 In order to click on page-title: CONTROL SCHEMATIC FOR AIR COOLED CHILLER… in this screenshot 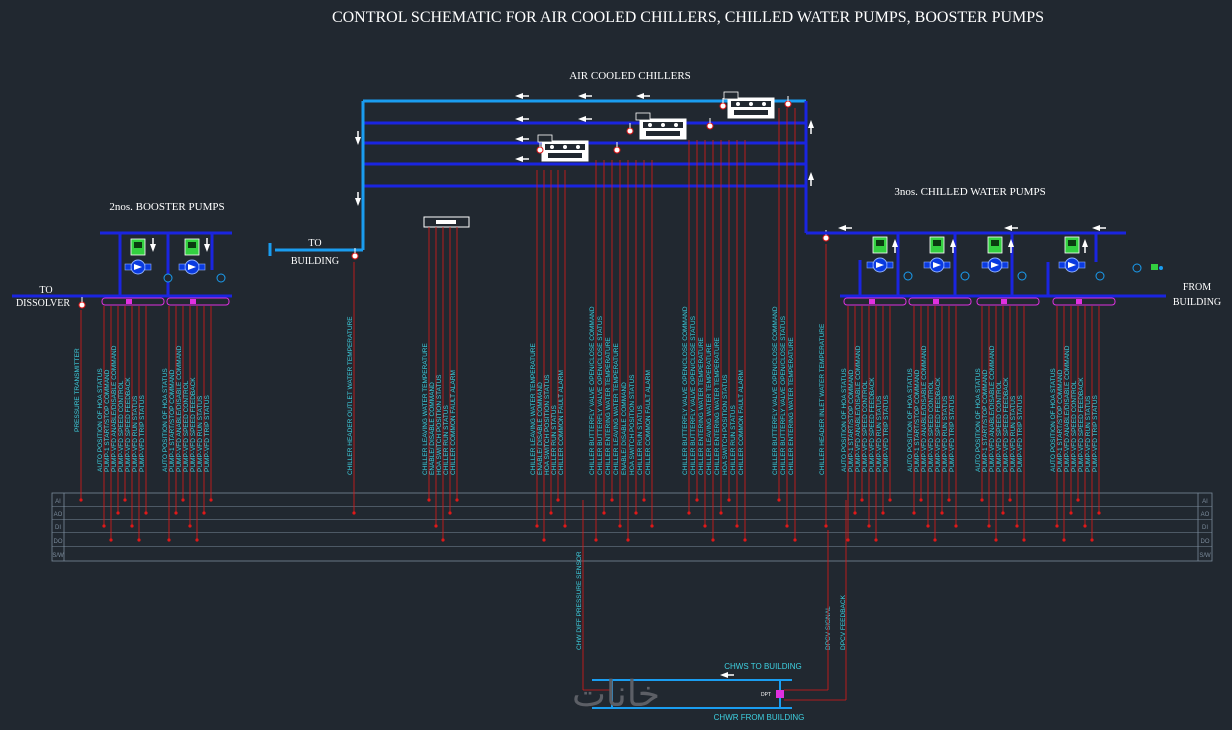, I will do `click(688, 17)`.